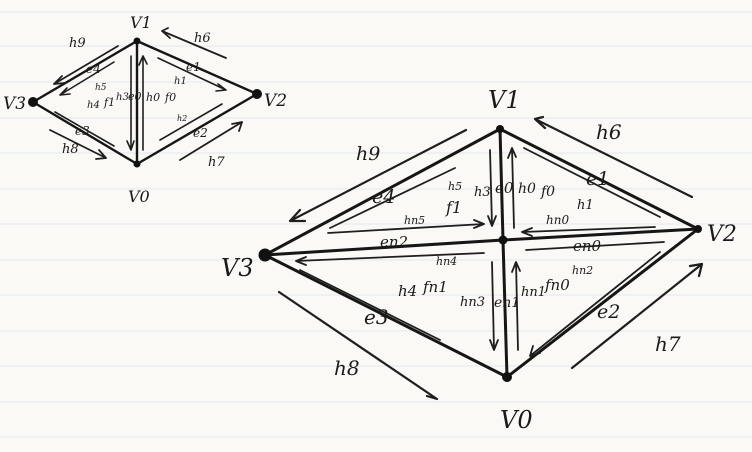 This screenshot has height=452, width=752. Describe the element at coordinates (394, 242) in the screenshot. I see `large-label-en2: en2` at that location.